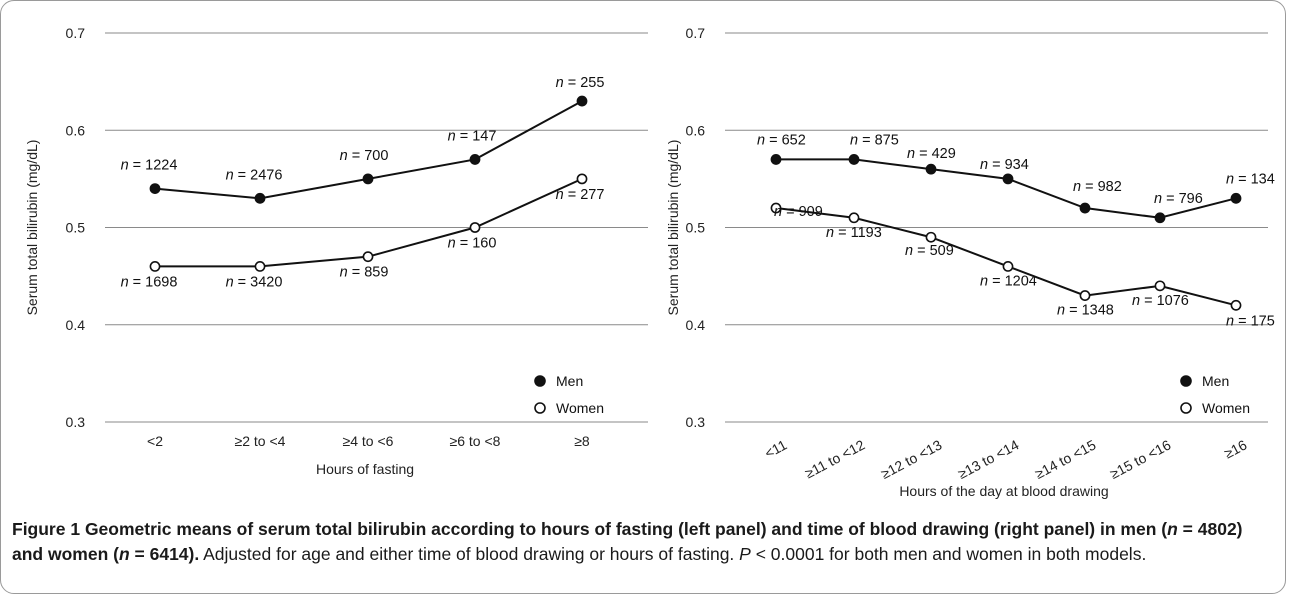 This screenshot has height=598, width=1290. Describe the element at coordinates (858, 233) in the screenshot. I see `n-value: = 1193` at that location.